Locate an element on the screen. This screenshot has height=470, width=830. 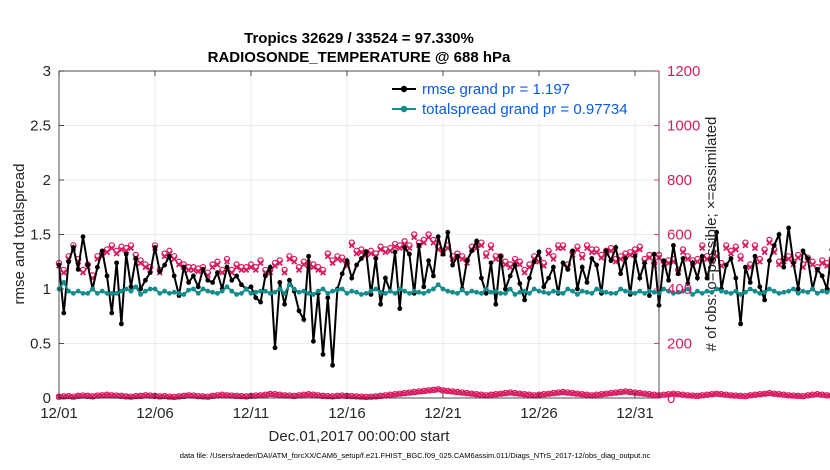
y-axis-label-left: rmse and totalspread is located at coordinates (19, 234).